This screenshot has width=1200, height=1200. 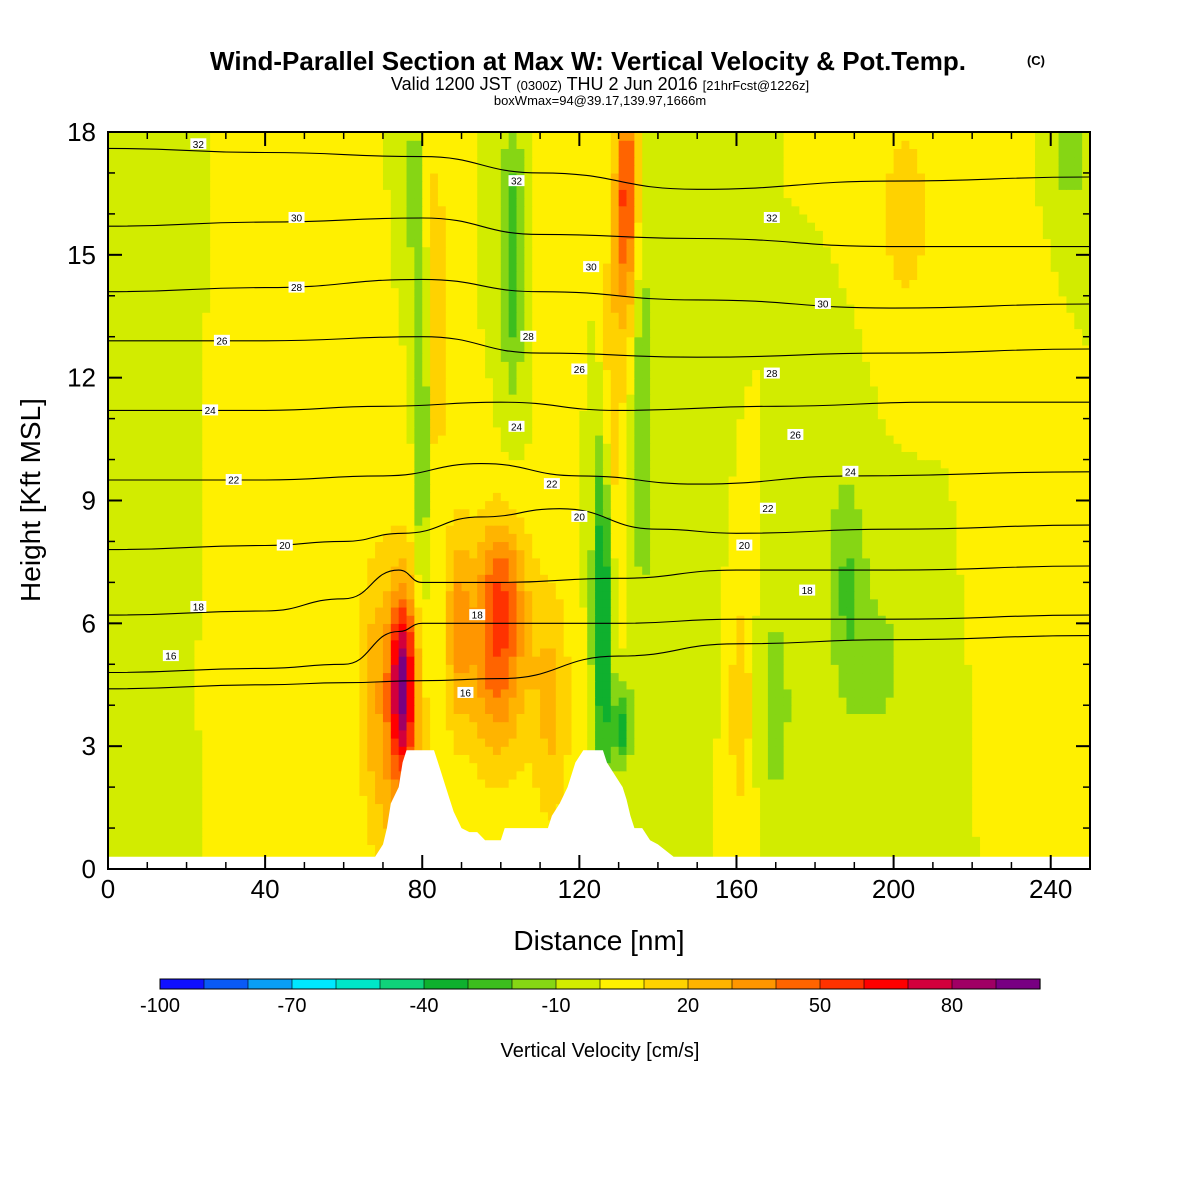 I want to click on copyright-mark: (C), so click(x=1036, y=60).